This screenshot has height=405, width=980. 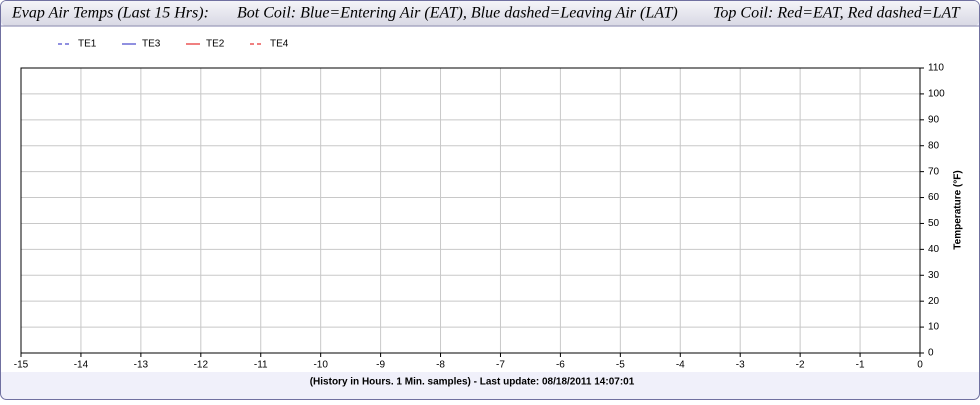 What do you see at coordinates (958, 209) in the screenshot?
I see `y-axis-label: Temperature (°F)` at bounding box center [958, 209].